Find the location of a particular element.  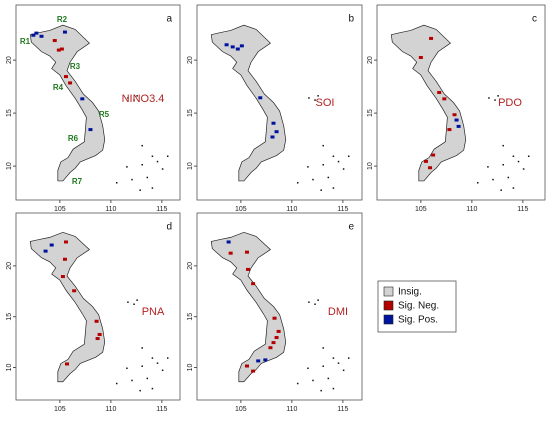

panel-letter: c is located at coordinates (534, 19).